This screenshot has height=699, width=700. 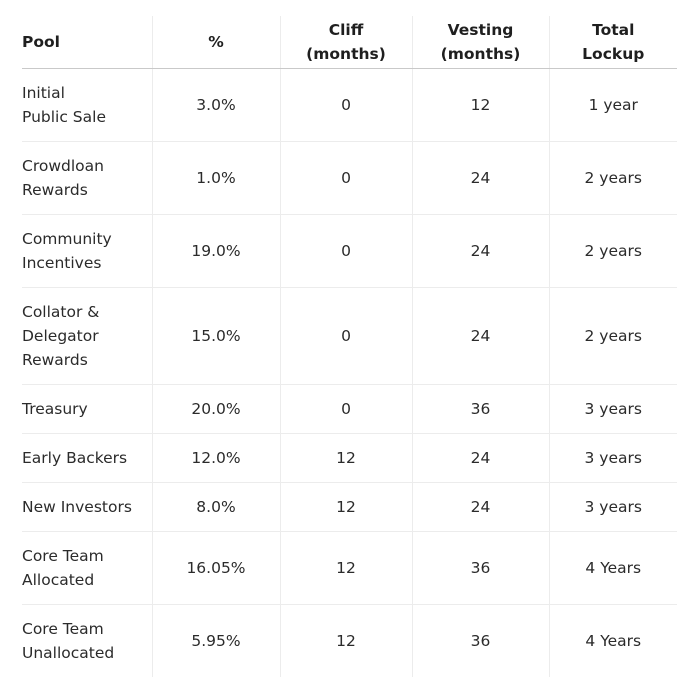 I want to click on table-row: Initial Public Sale 3.0% 0 12 1 year, so click(x=349, y=105).